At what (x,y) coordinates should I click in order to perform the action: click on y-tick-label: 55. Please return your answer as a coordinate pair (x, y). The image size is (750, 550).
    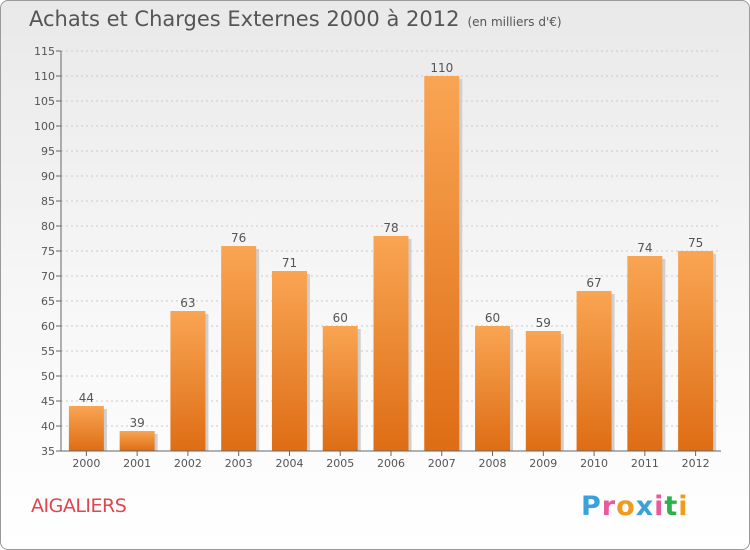
    Looking at the image, I should click on (48, 351).